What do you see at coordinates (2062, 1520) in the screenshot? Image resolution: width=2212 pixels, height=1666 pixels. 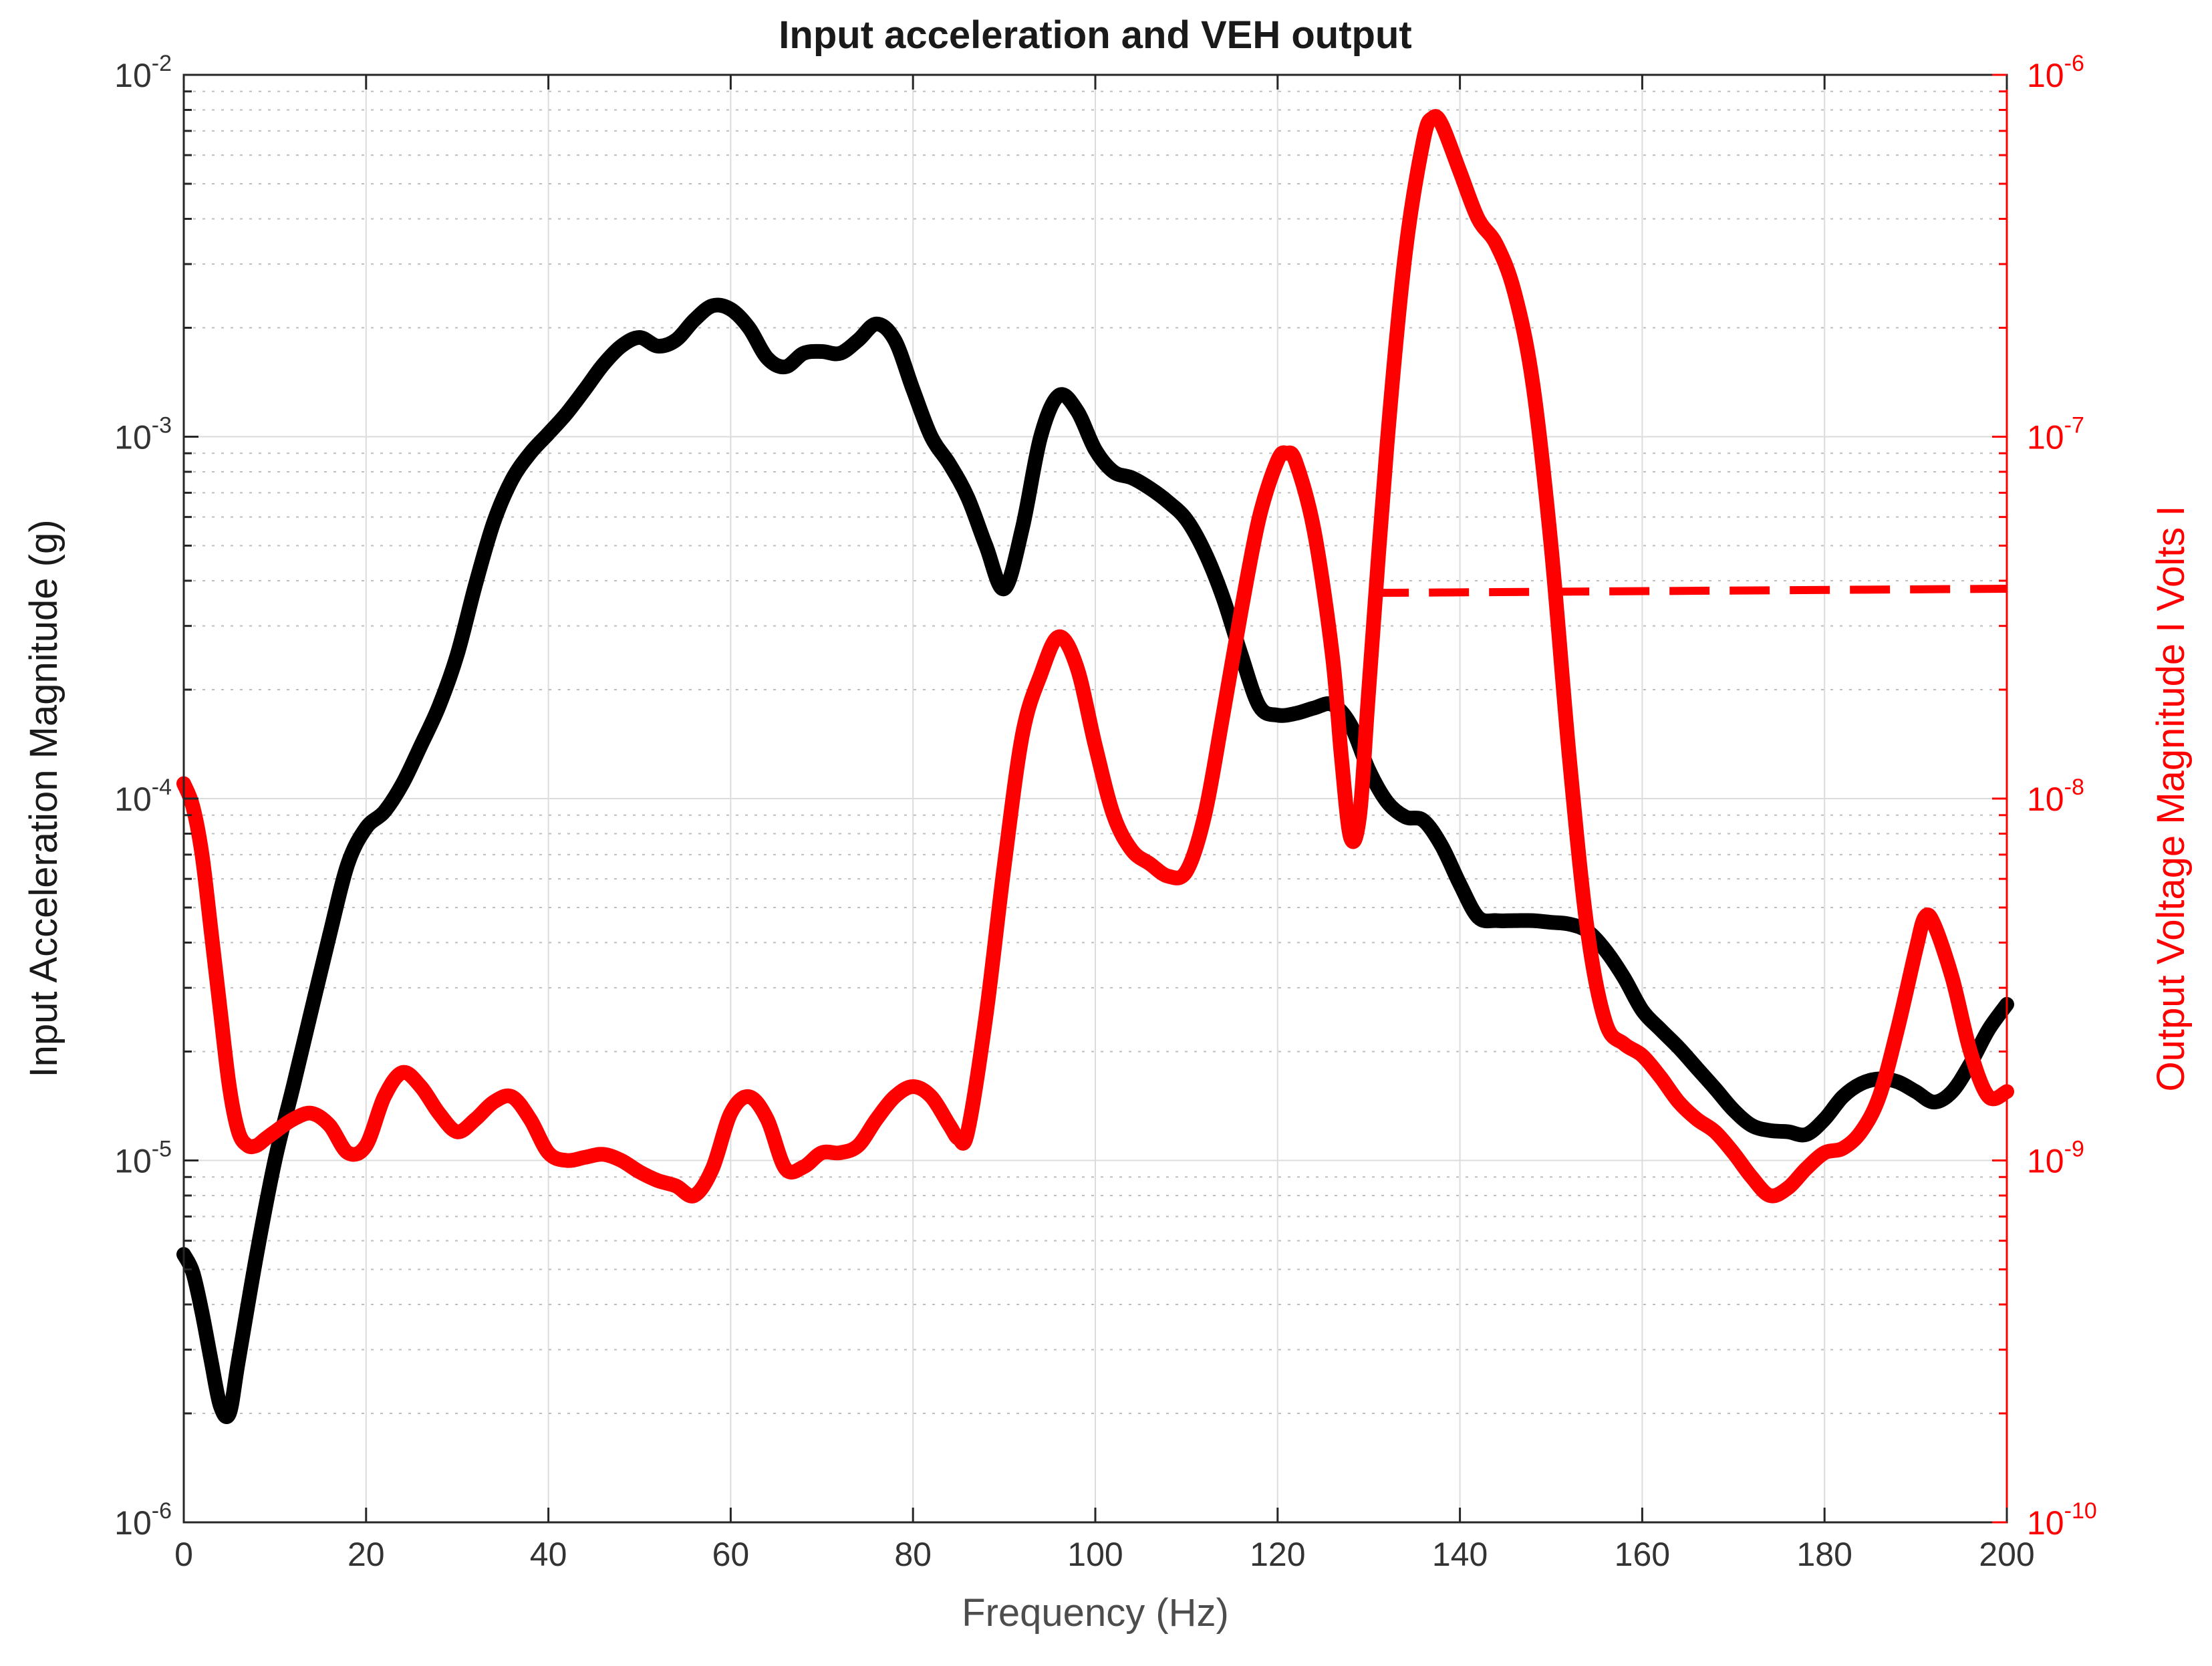 I see `right-tick-label: 10⁻¹⁰` at bounding box center [2062, 1520].